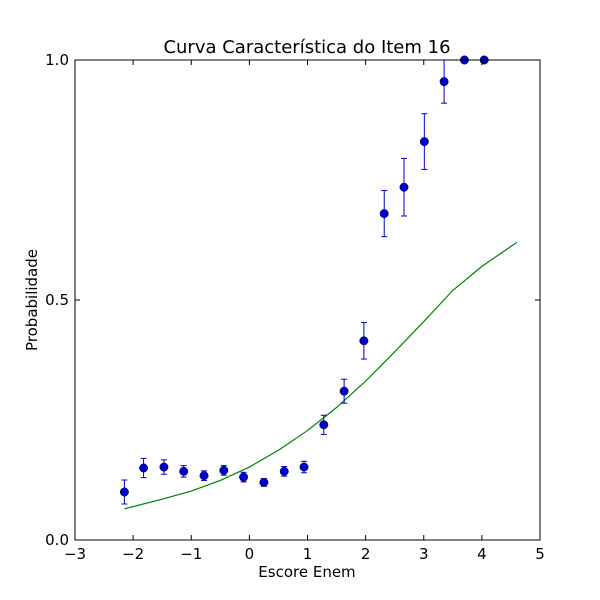 The height and width of the screenshot is (600, 600). What do you see at coordinates (75, 554) in the screenshot?
I see `x-tick-label: −3` at bounding box center [75, 554].